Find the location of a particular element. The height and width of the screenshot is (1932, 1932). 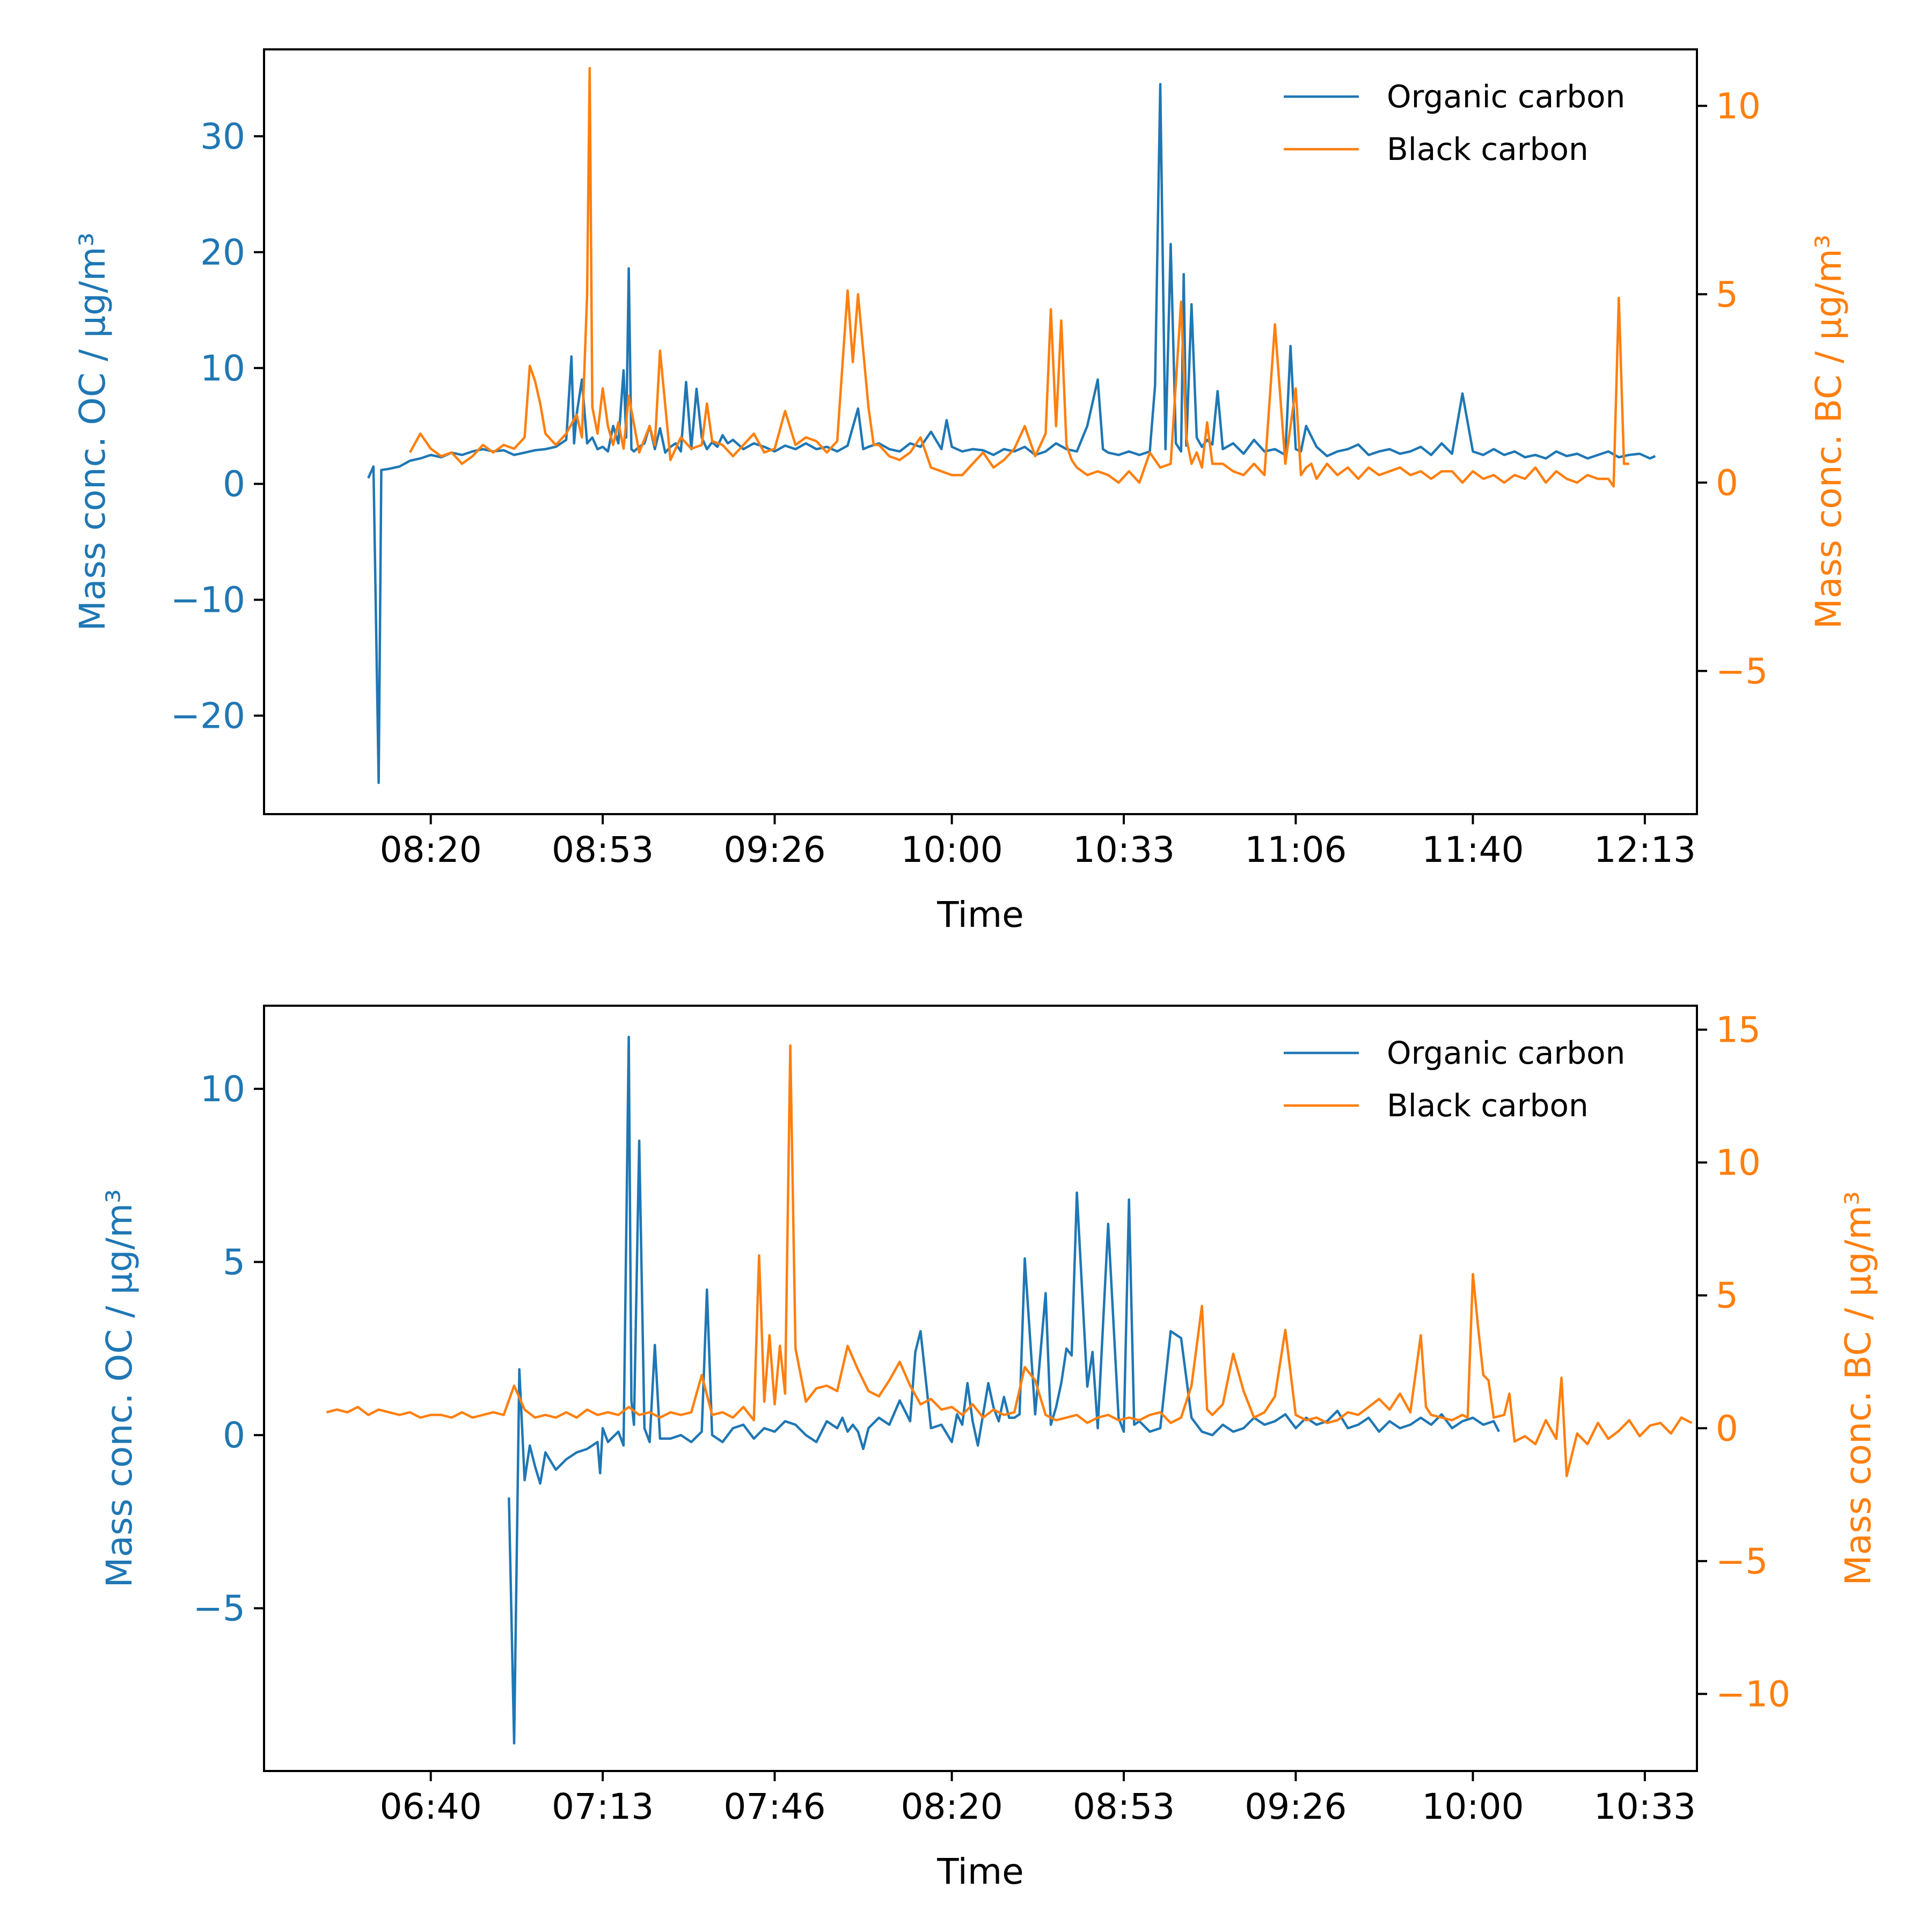

x-tick-label: 11:40 is located at coordinates (1473, 849).